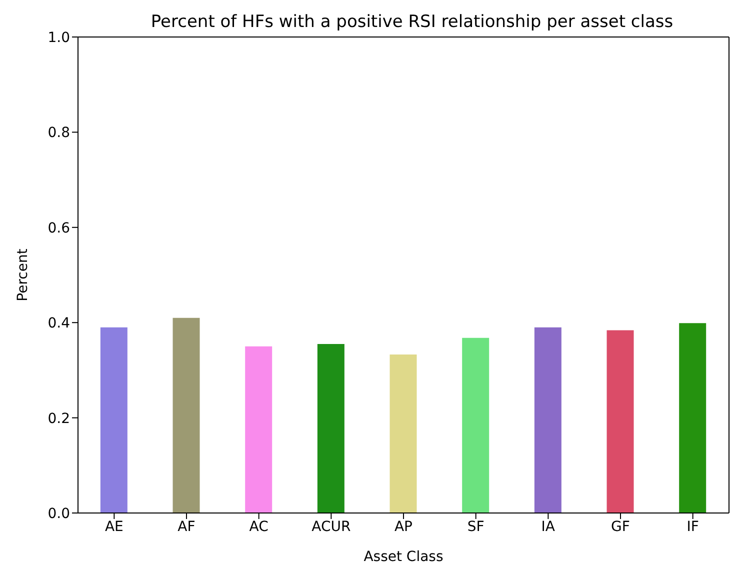 This screenshot has height=581, width=744. Describe the element at coordinates (187, 526) in the screenshot. I see `x-tick-label: AF` at that location.